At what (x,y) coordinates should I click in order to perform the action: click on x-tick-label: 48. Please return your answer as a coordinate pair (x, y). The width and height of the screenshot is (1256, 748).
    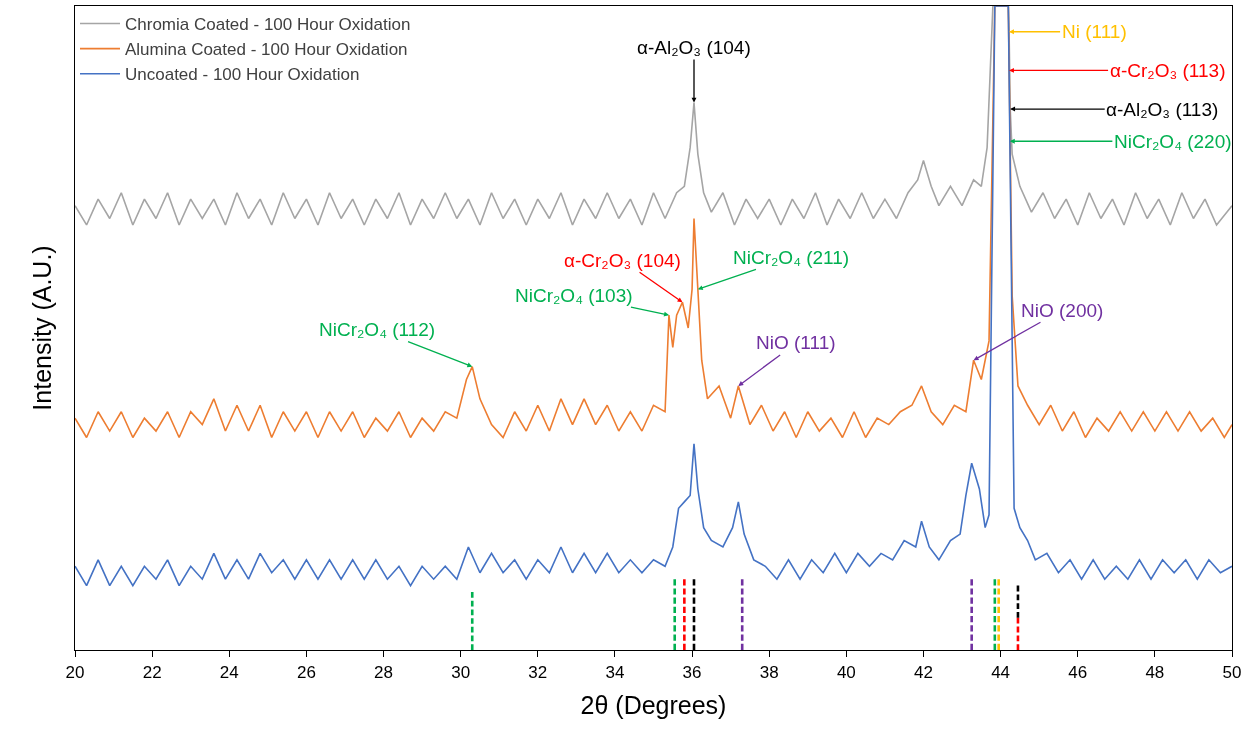
    Looking at the image, I should click on (1155, 672).